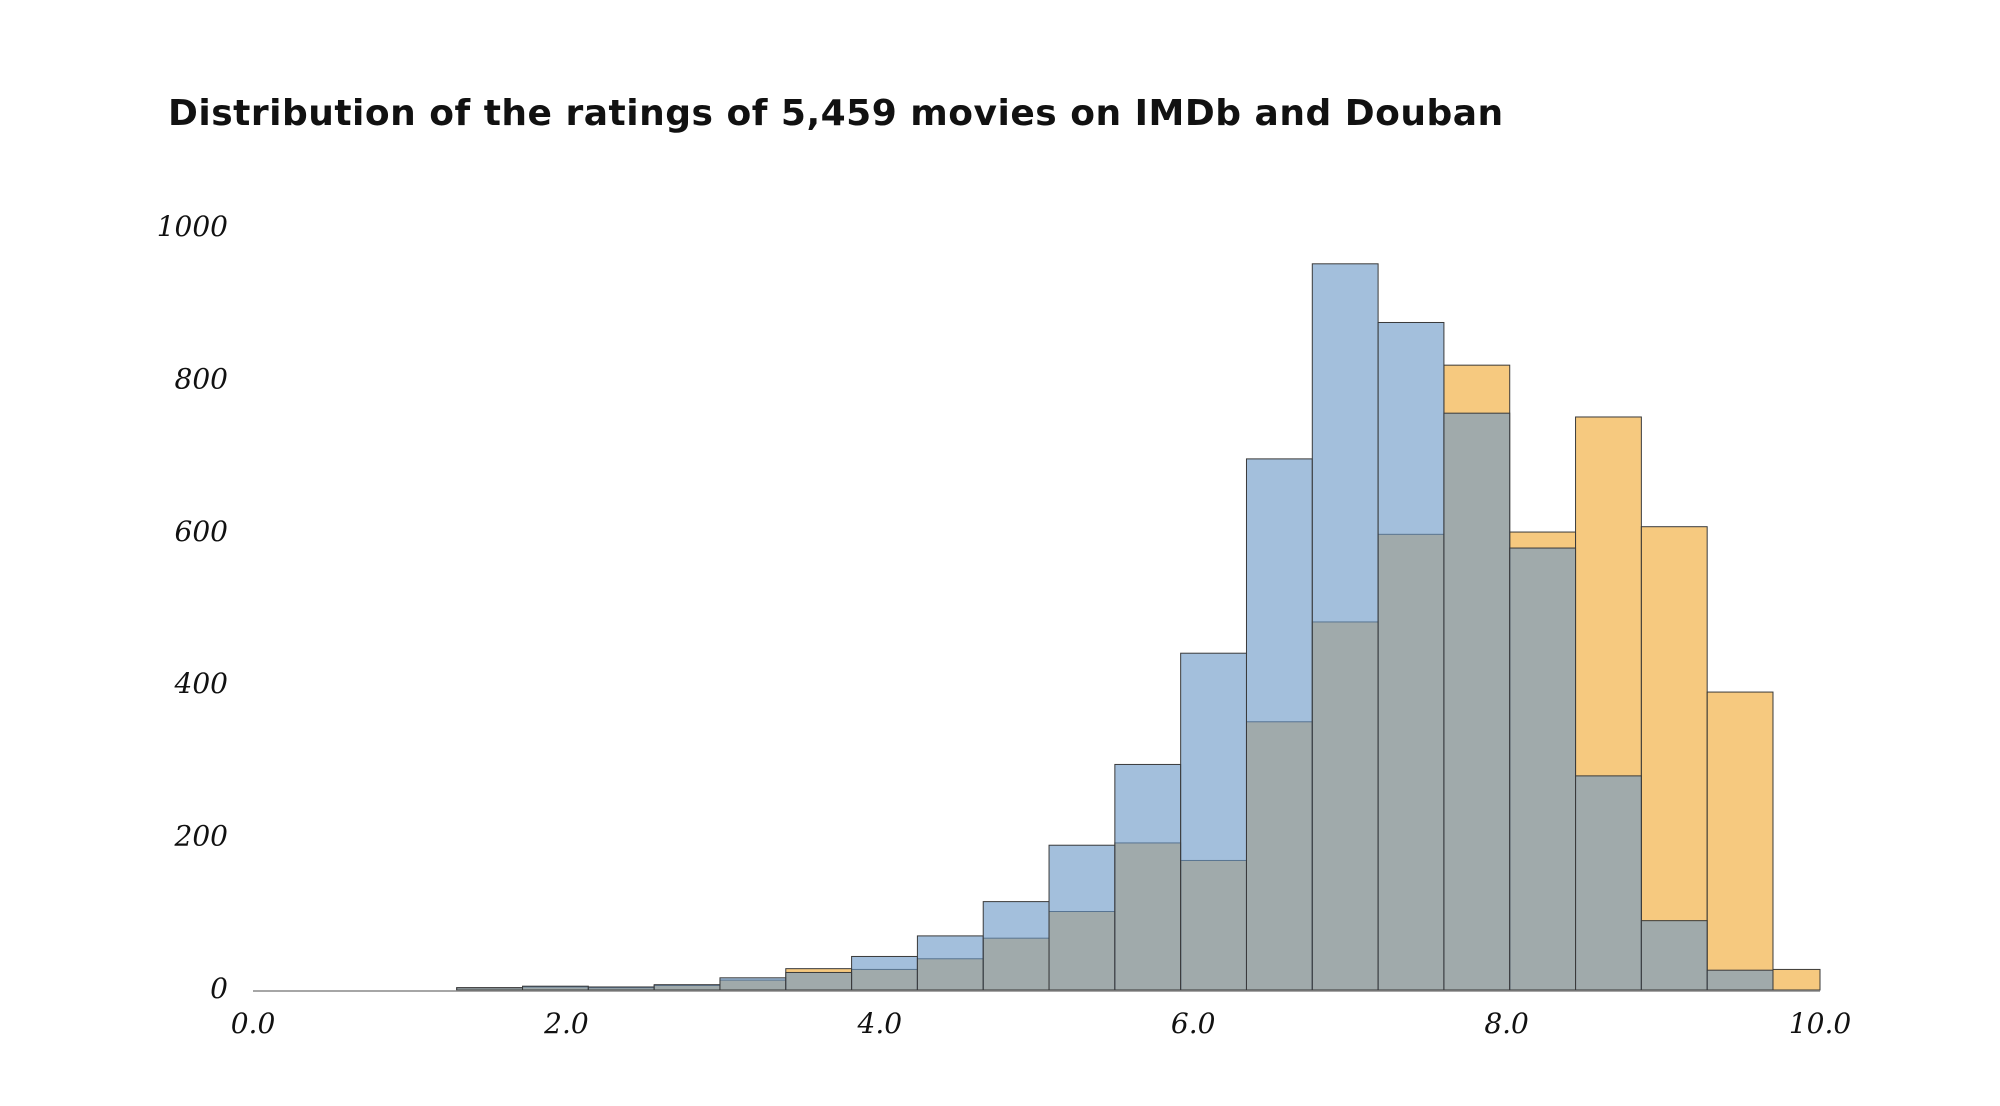 The width and height of the screenshot is (2000, 1106). I want to click on x-tick-label: 0.0, so click(253, 1023).